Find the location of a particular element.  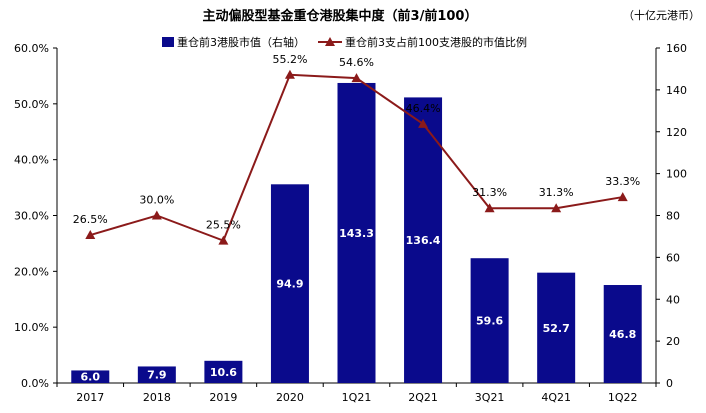

x-tick-label: 2Q21 is located at coordinates (423, 397).